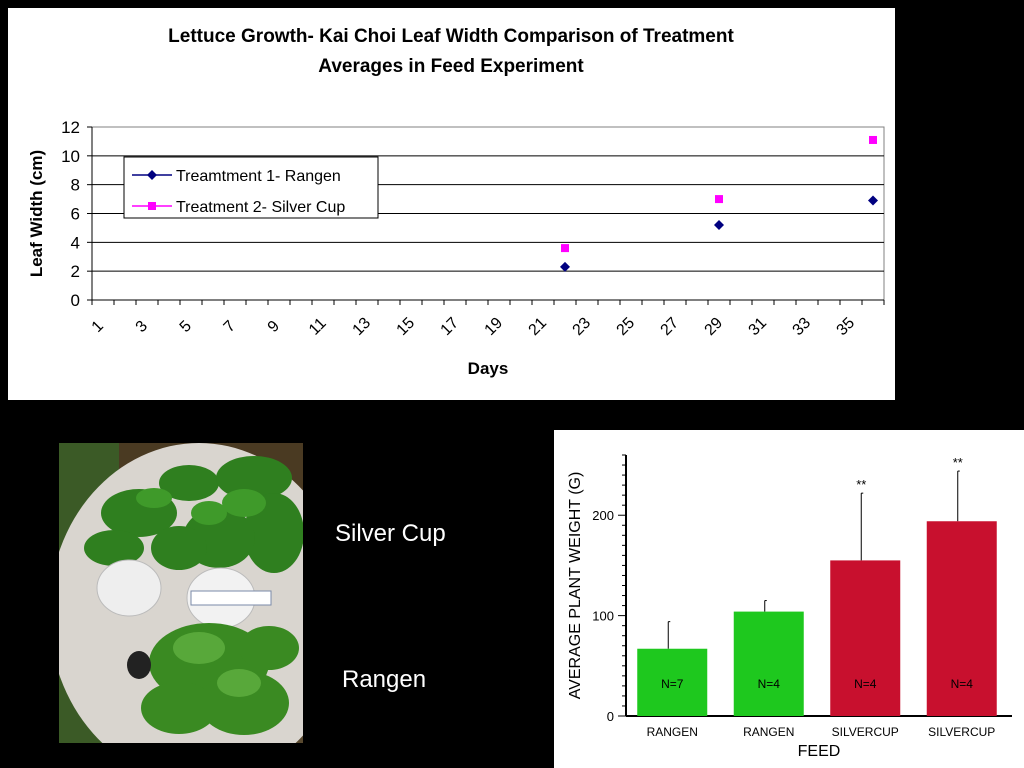 The height and width of the screenshot is (768, 1024). I want to click on x-tick-label: 19, so click(494, 326).